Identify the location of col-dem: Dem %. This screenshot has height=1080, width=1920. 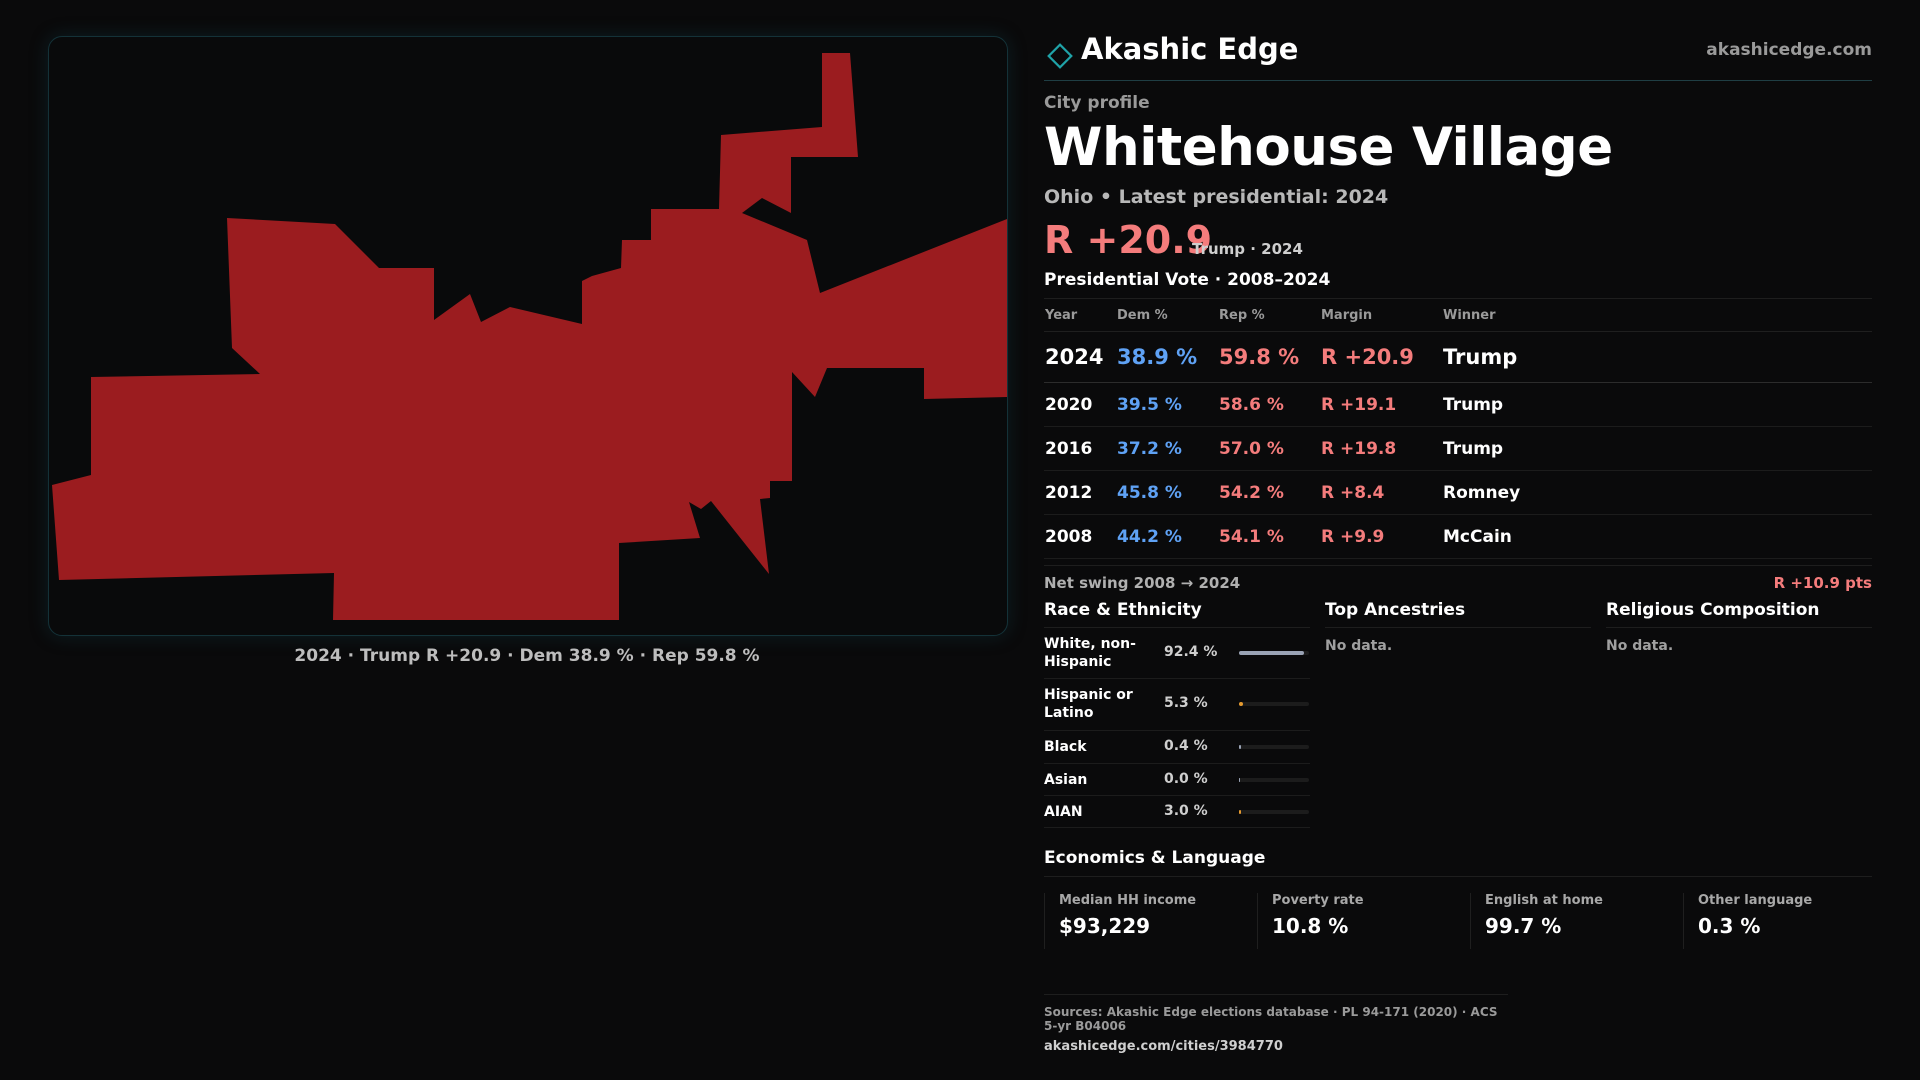
(1167, 315).